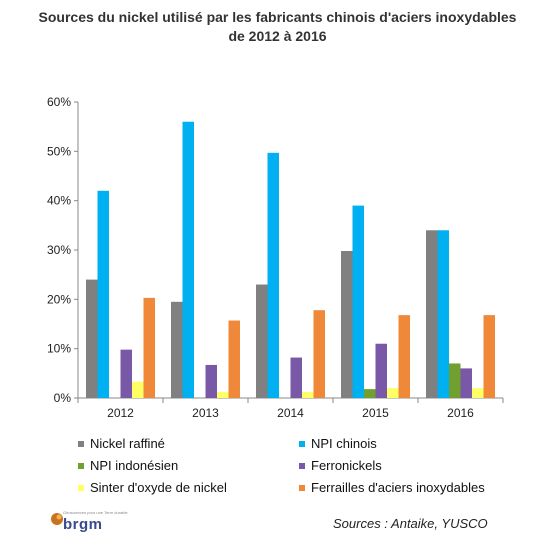 Image resolution: width=555 pixels, height=540 pixels. What do you see at coordinates (59, 201) in the screenshot?
I see `y-tick-label: 40%` at bounding box center [59, 201].